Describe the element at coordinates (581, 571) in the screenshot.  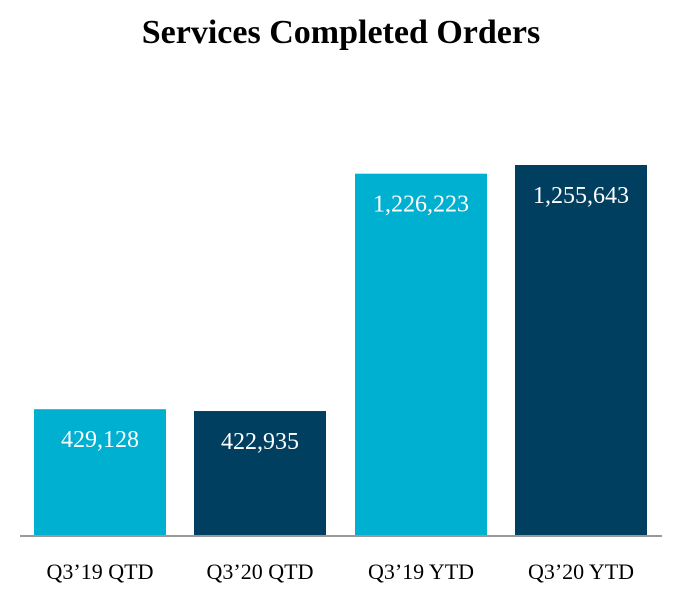
I see `x-tick-label-4: Q3’20 YTD` at that location.